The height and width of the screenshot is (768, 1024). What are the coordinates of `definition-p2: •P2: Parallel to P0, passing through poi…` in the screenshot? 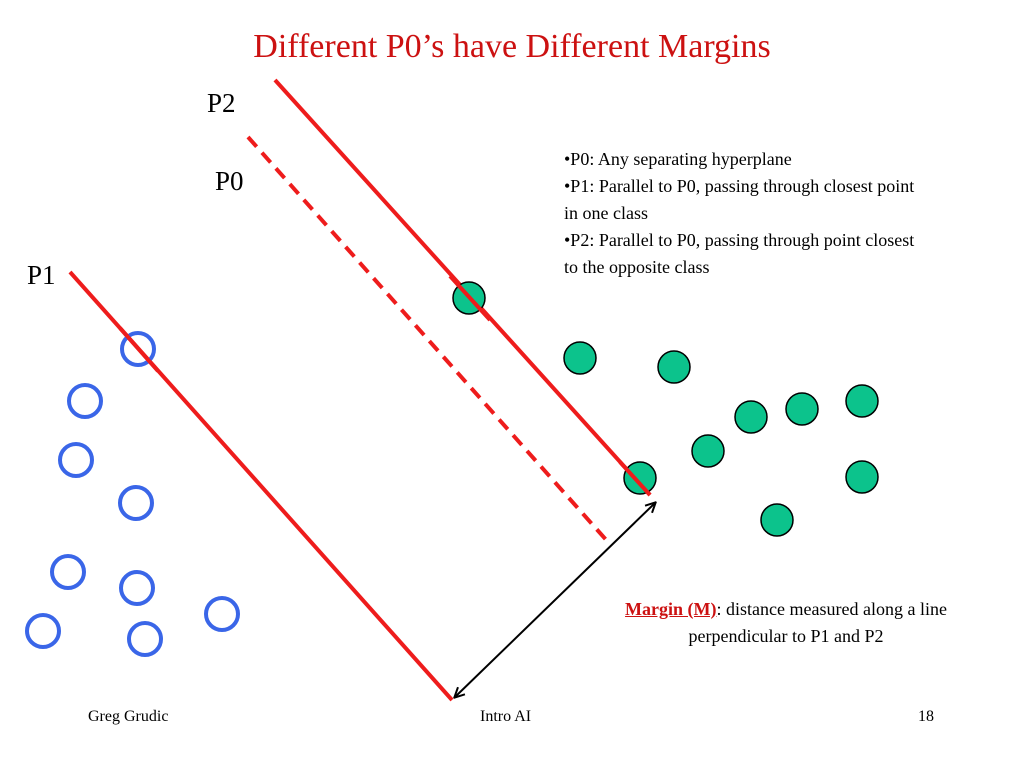 It's located at (739, 253).